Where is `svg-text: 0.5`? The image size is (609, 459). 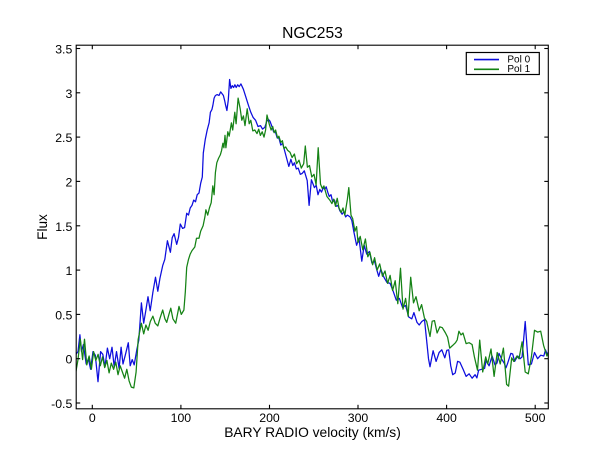
svg-text: 0.5 is located at coordinates (63, 315).